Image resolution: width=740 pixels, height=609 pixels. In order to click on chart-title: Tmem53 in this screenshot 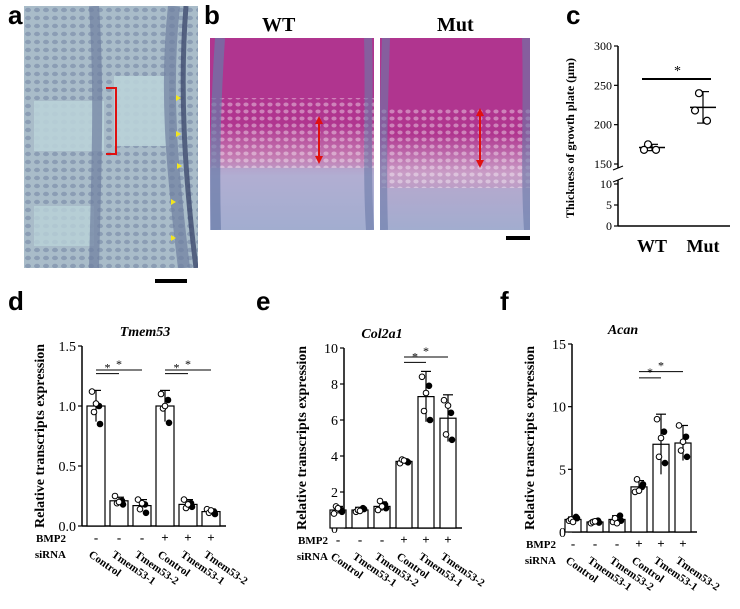, I will do `click(145, 332)`.